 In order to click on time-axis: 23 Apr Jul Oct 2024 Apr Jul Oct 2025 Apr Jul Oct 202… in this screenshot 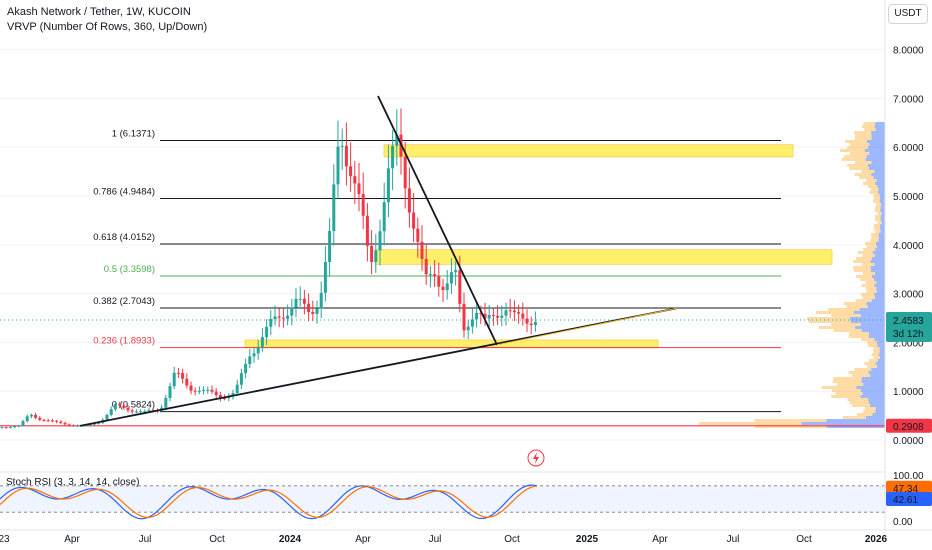, I will do `click(466, 537)`.